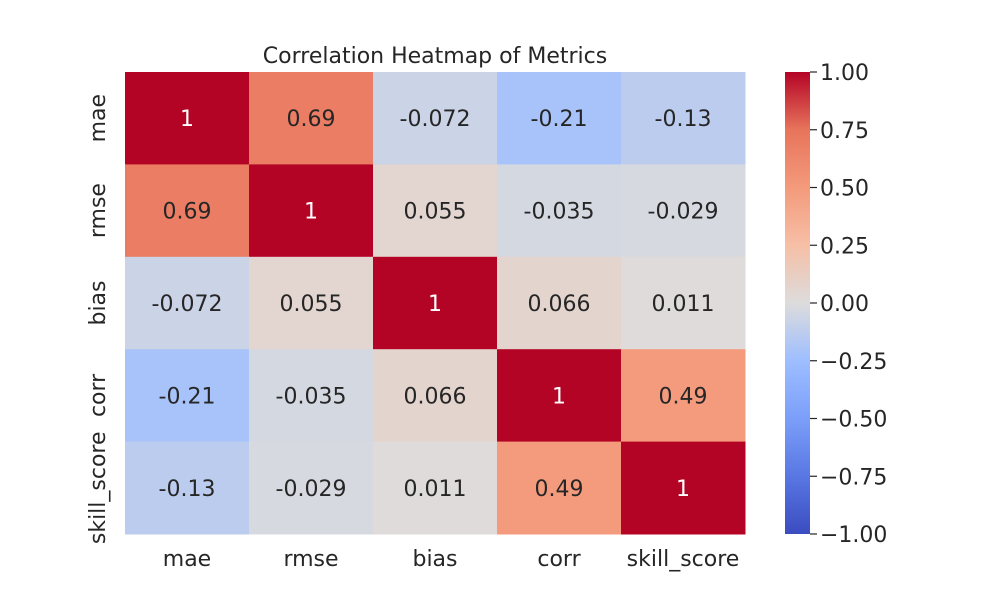 Image resolution: width=1000 pixels, height=600 pixels. What do you see at coordinates (844, 73) in the screenshot?
I see `colorbar-tick-label: 1.00` at bounding box center [844, 73].